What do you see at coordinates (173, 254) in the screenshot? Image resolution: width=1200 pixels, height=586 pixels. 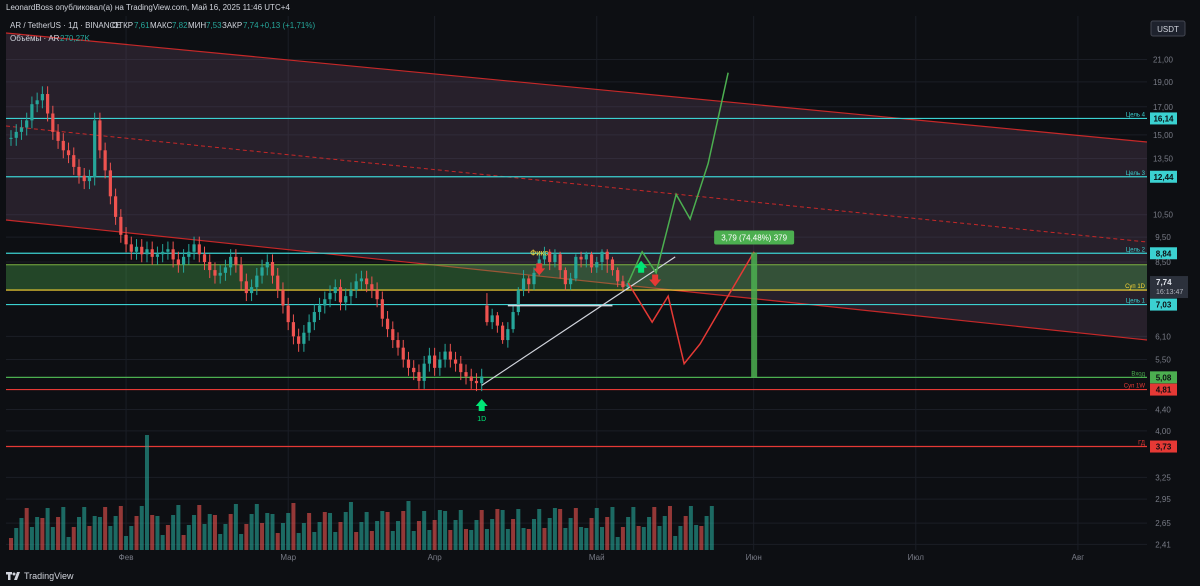 I see `candle-31-body` at bounding box center [173, 254].